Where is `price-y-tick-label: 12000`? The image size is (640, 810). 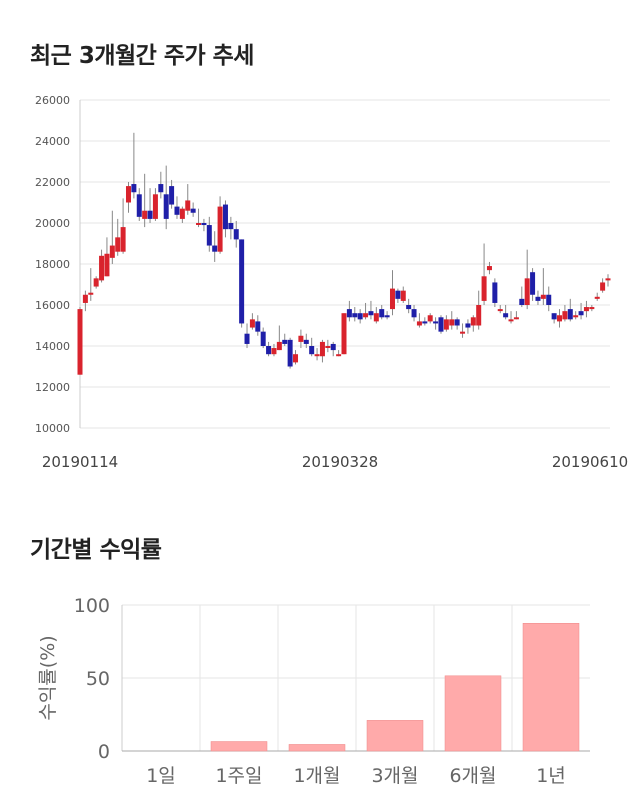 price-y-tick-label: 12000 is located at coordinates (52, 387).